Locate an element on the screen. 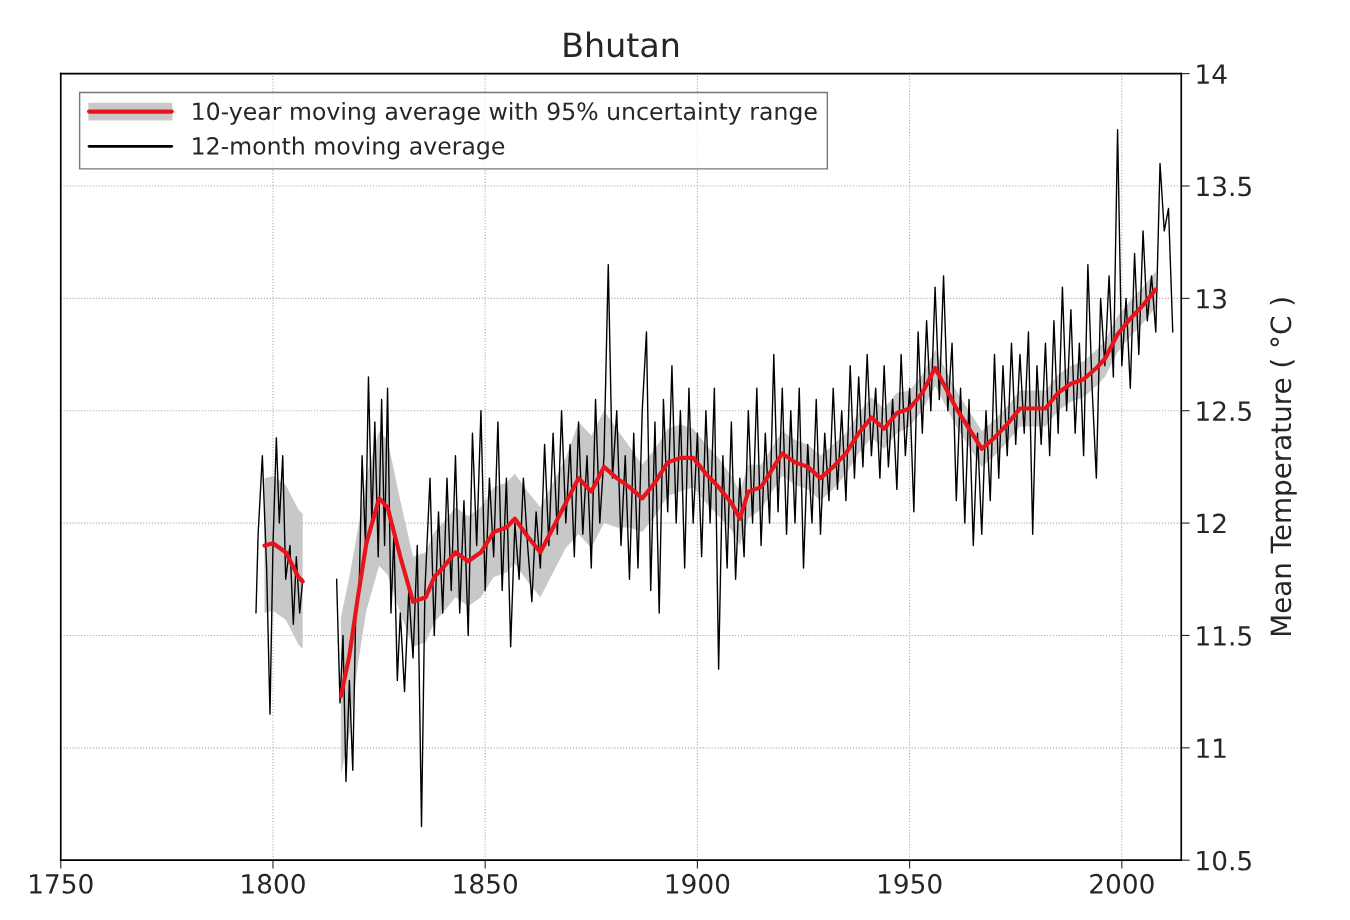  y-tick-label: 14 is located at coordinates (1212, 74).